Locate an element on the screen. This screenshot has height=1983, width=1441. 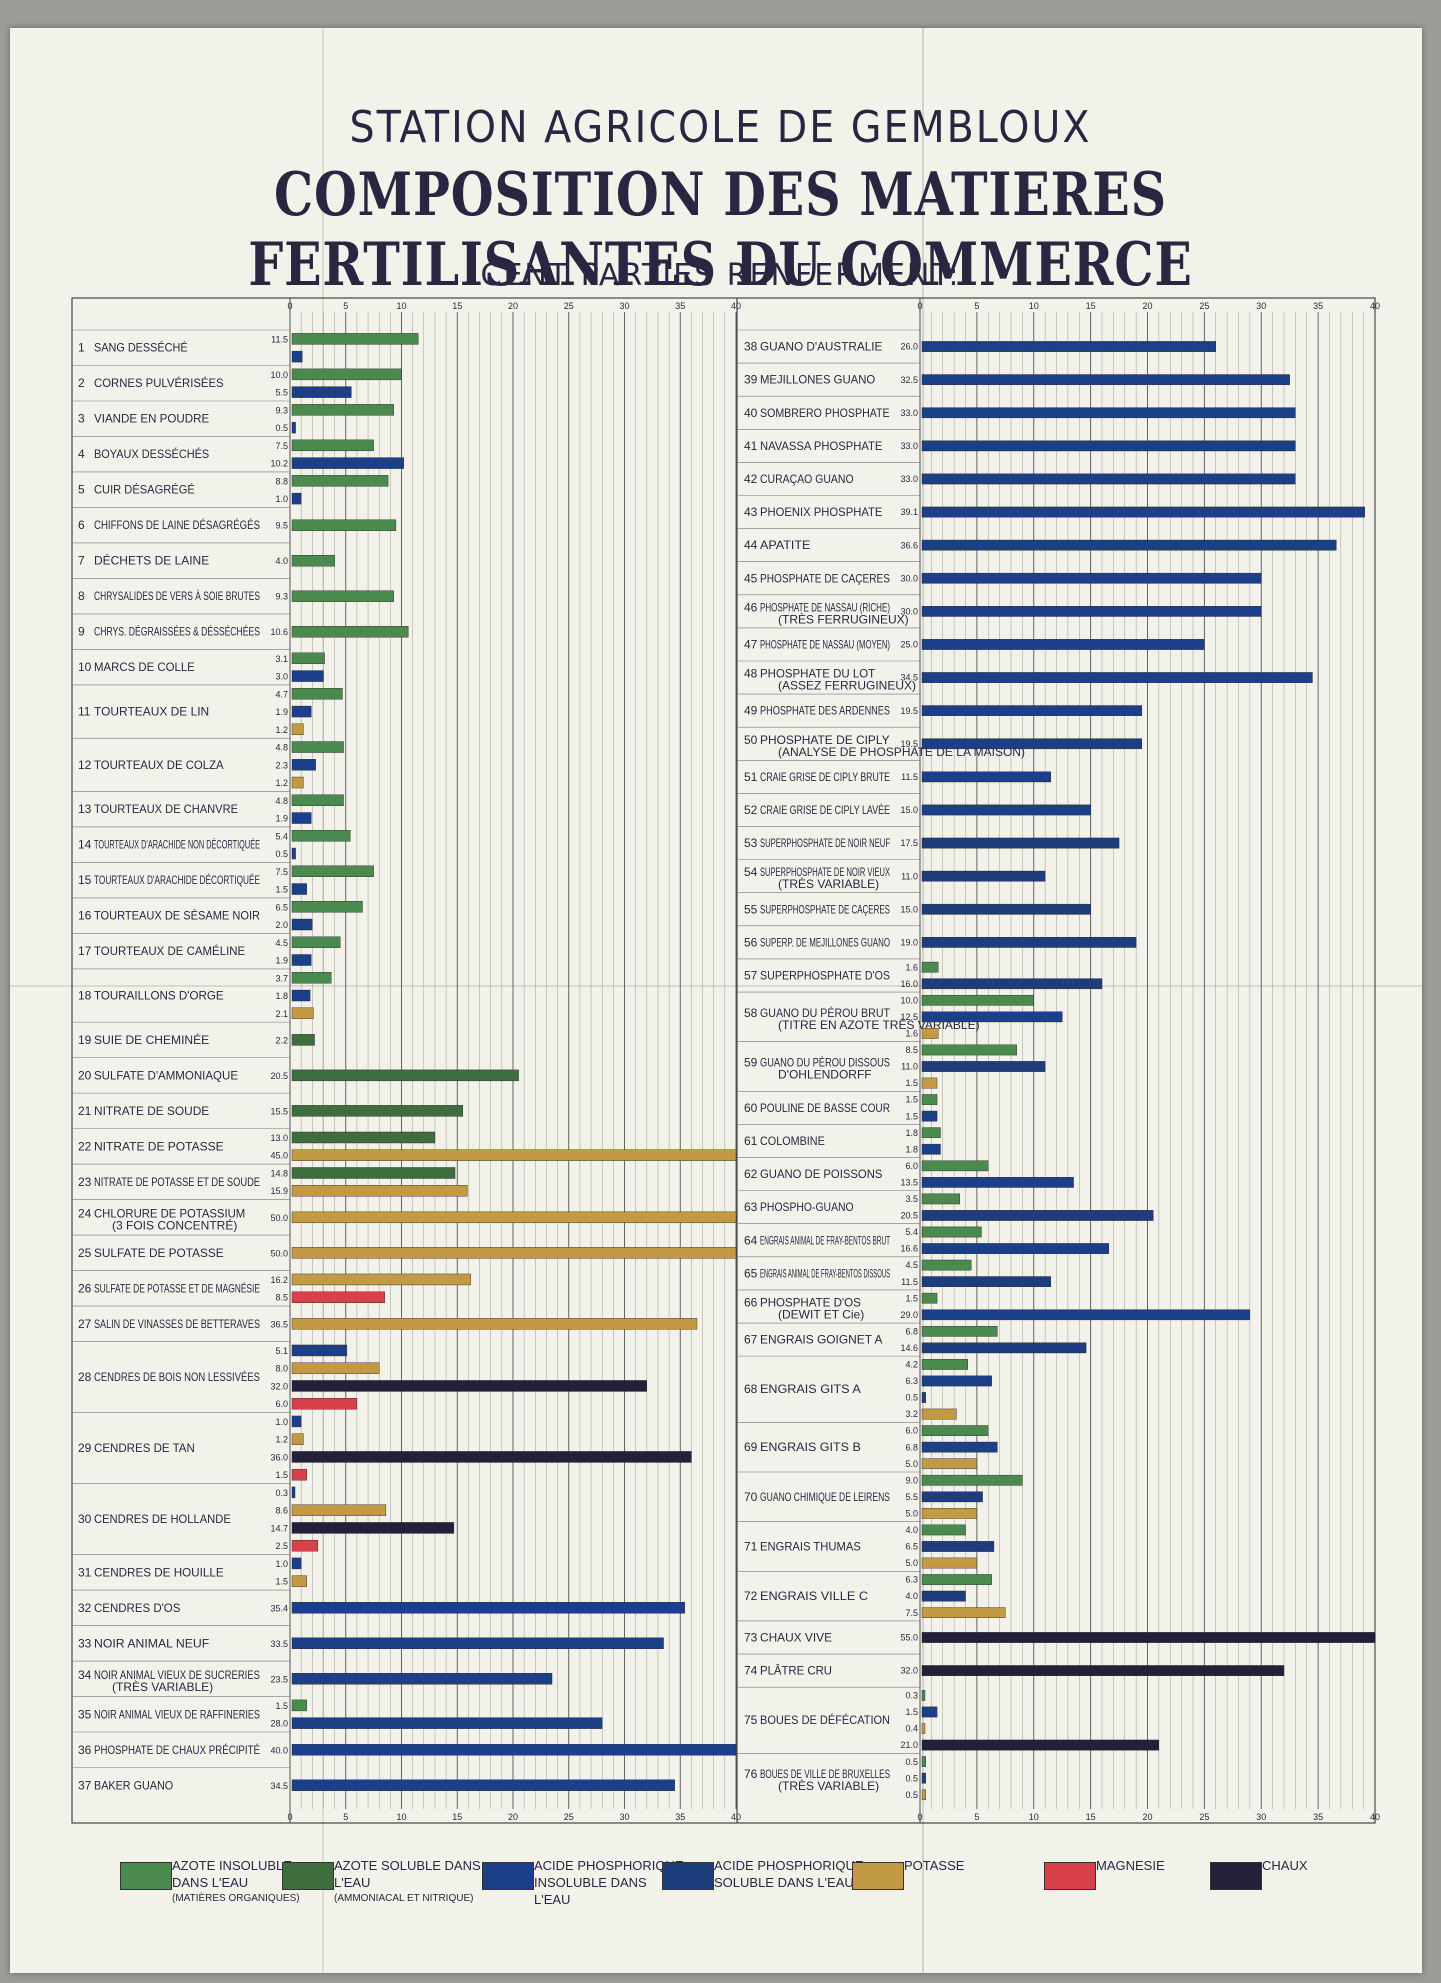
x-tick-label-bottom: 5 is located at coordinates (976, 1817).